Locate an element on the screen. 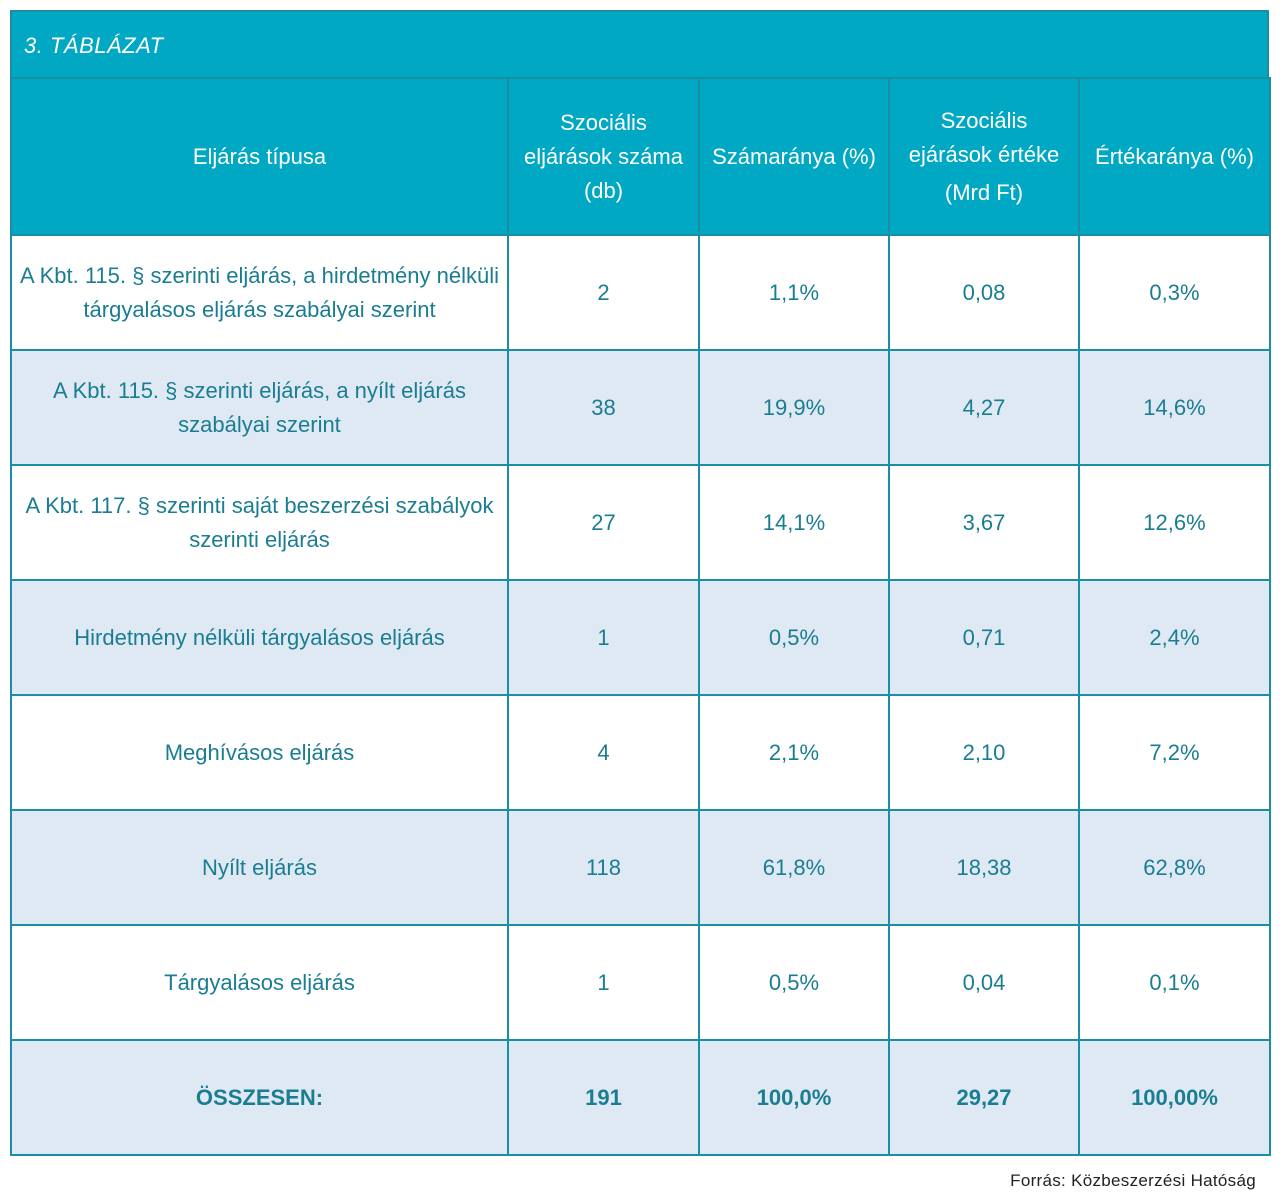  cell-count: 4 is located at coordinates (603, 752).